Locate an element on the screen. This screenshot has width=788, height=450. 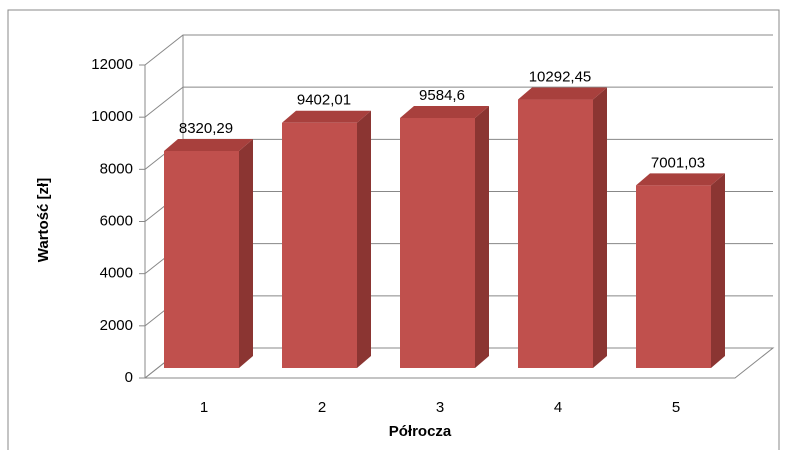
value-label: 7001,03 is located at coordinates (678, 162).